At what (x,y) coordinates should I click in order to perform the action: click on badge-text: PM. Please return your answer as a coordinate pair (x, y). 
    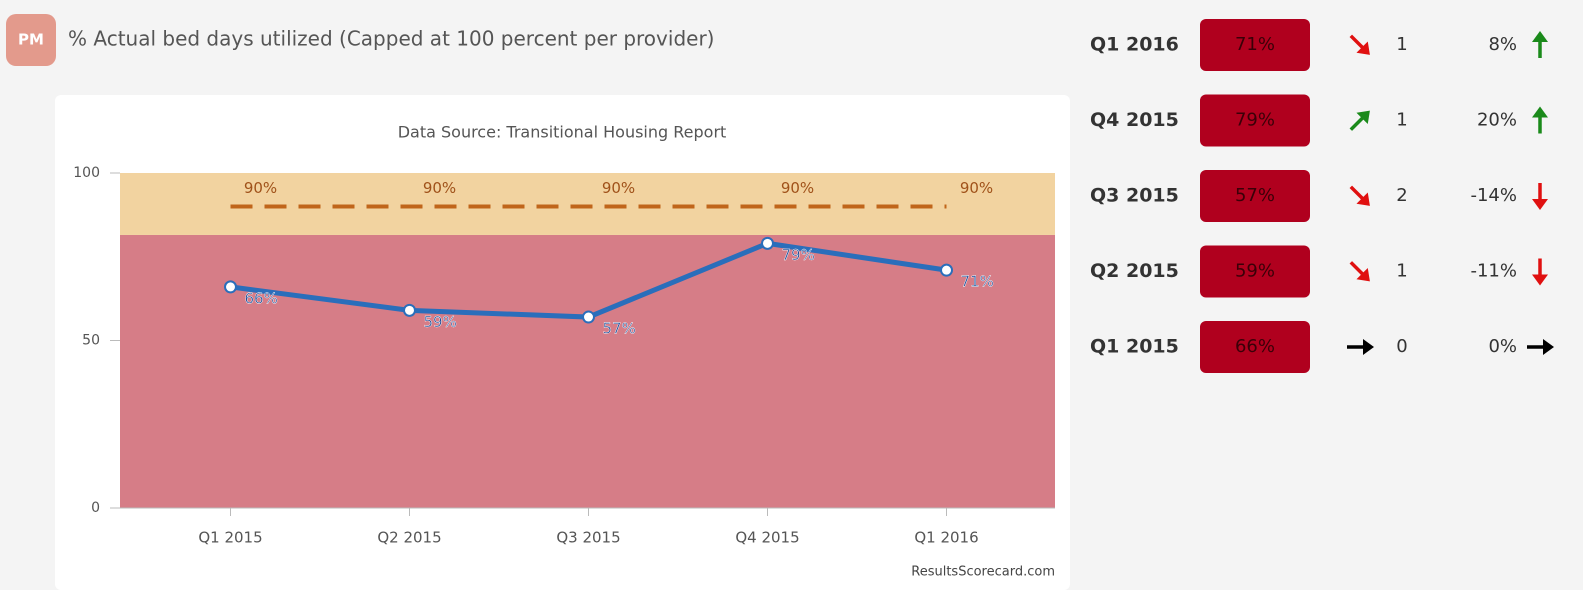
    Looking at the image, I should click on (31, 40).